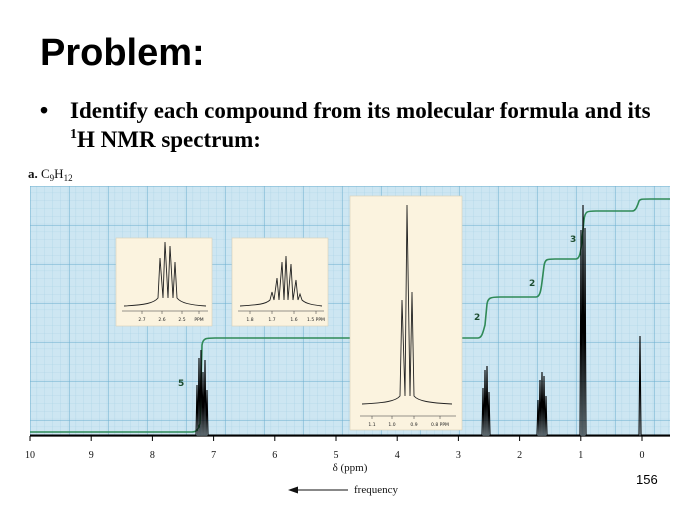 This screenshot has height=505, width=700. What do you see at coordinates (391, 425) in the screenshot?
I see `inset-tick-label: 1.0` at bounding box center [391, 425].